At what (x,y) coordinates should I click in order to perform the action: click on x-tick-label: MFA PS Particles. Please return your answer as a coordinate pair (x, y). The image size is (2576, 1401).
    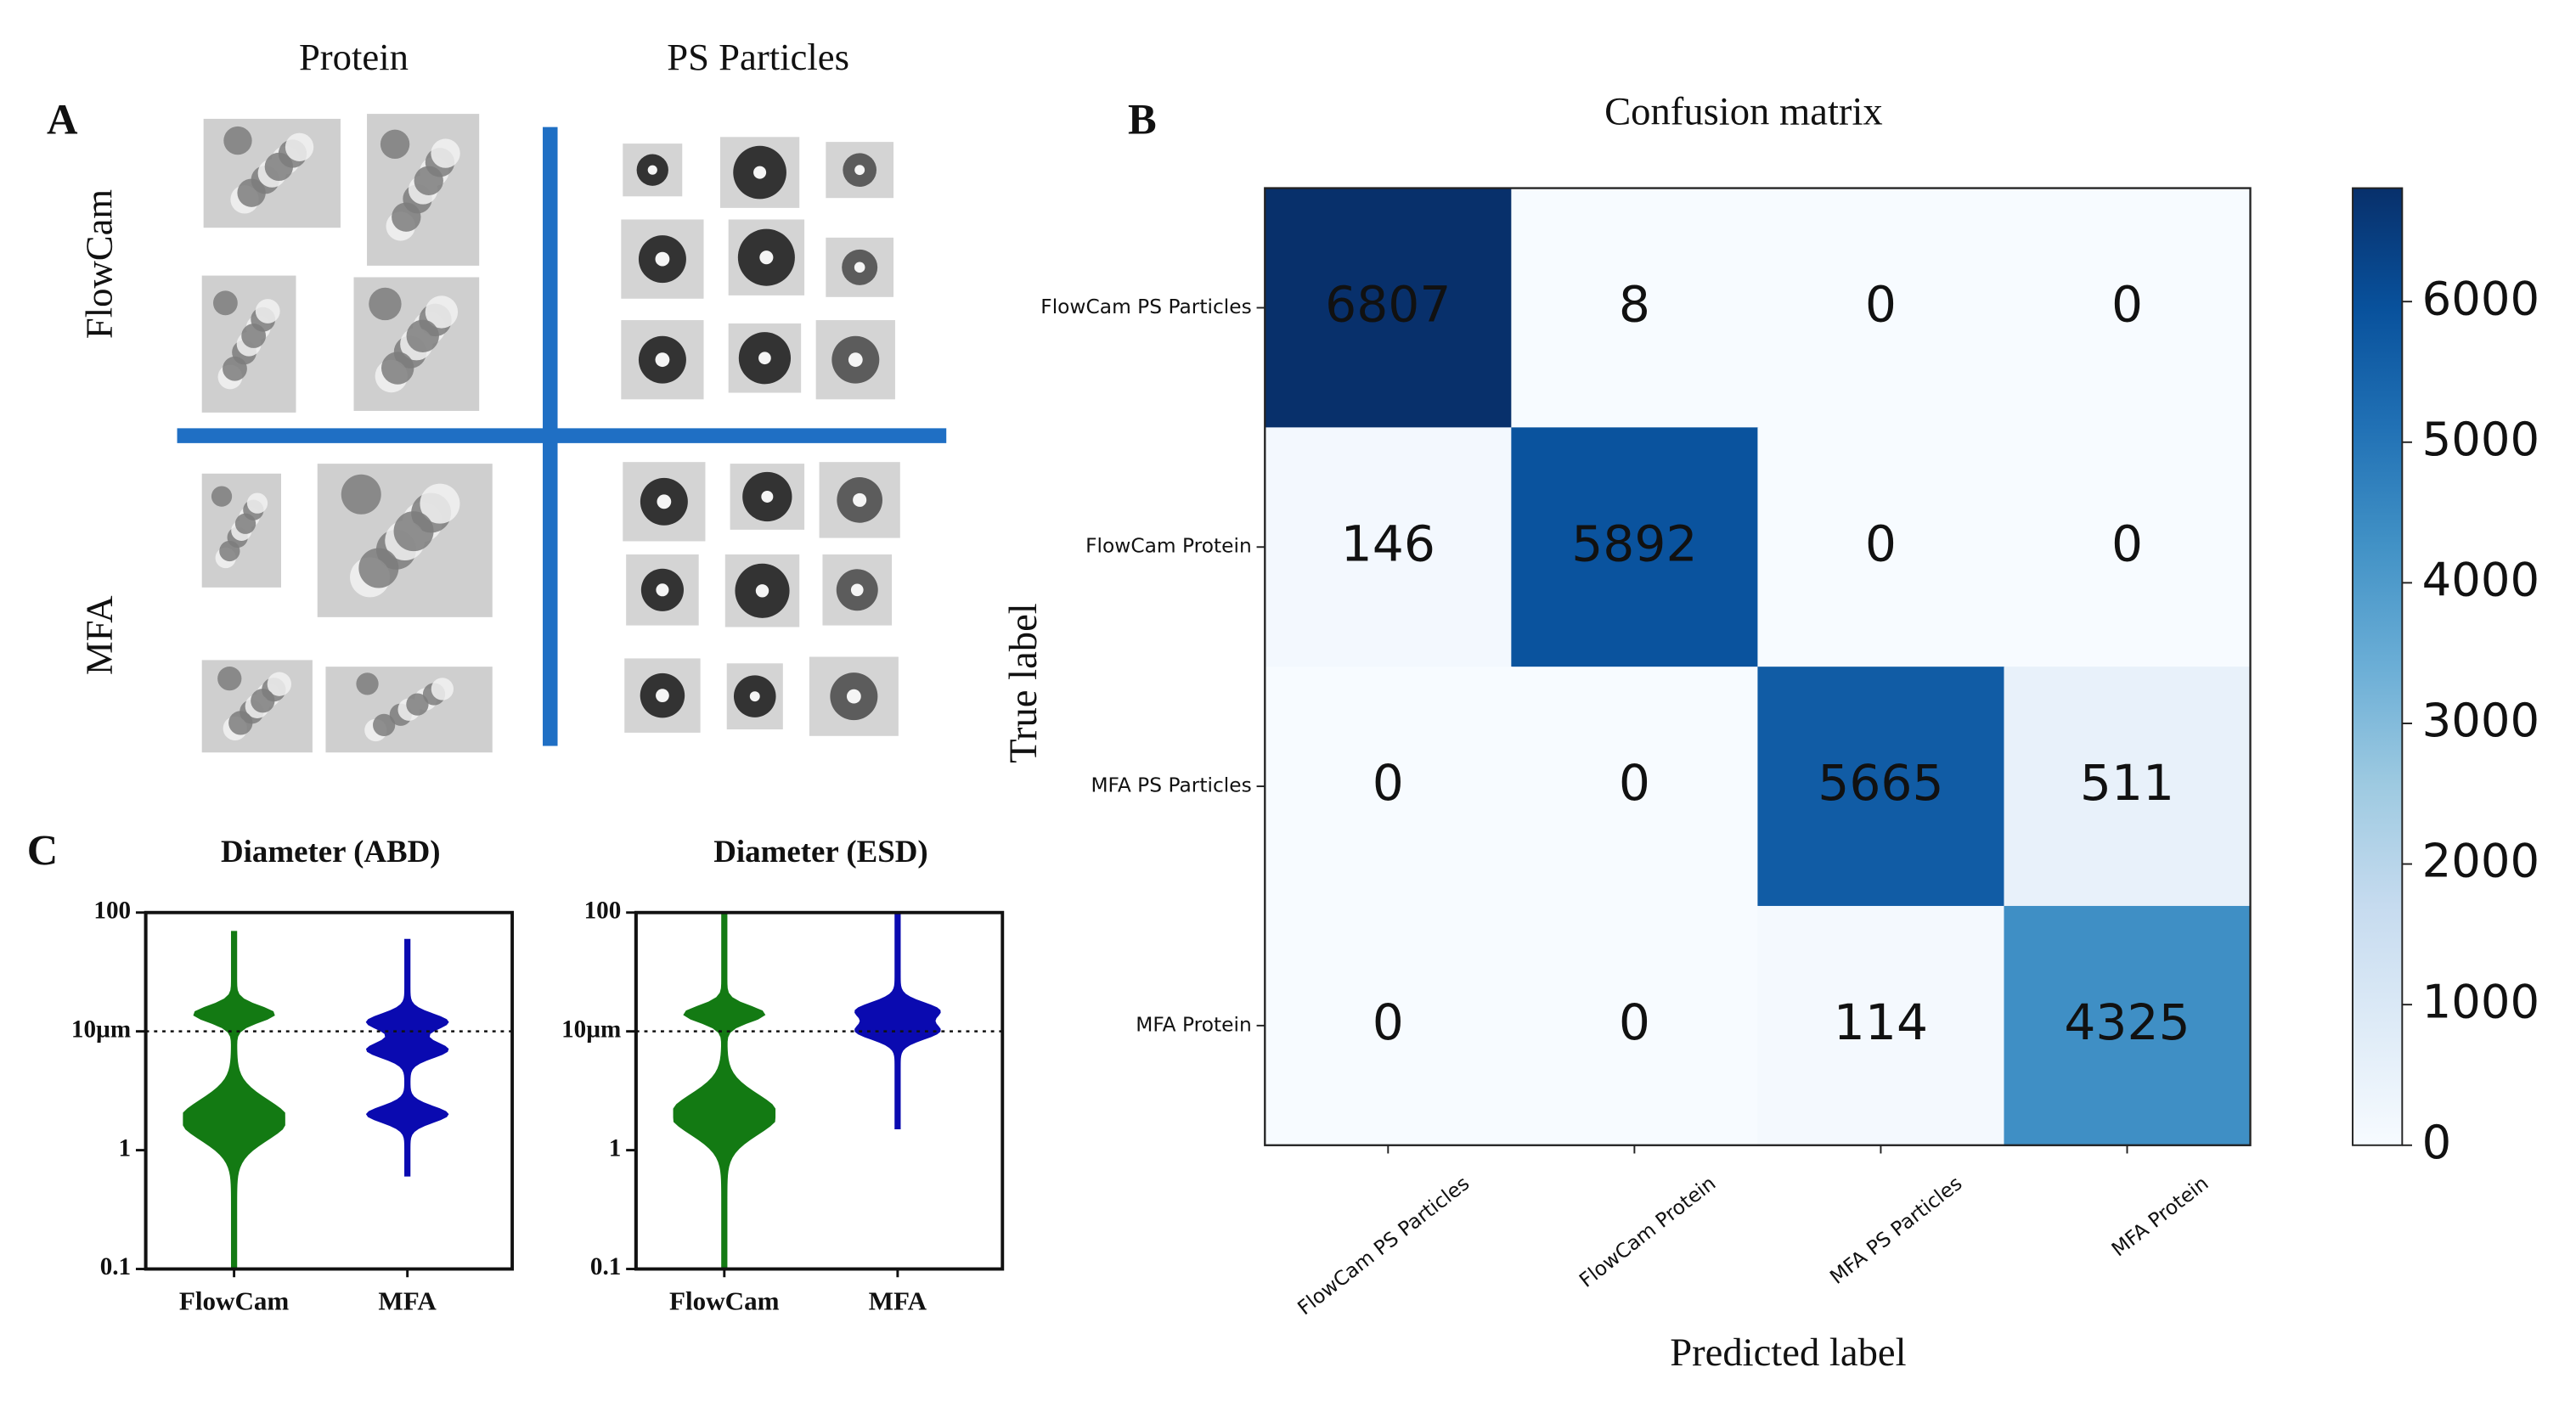
    Looking at the image, I should click on (1896, 1230).